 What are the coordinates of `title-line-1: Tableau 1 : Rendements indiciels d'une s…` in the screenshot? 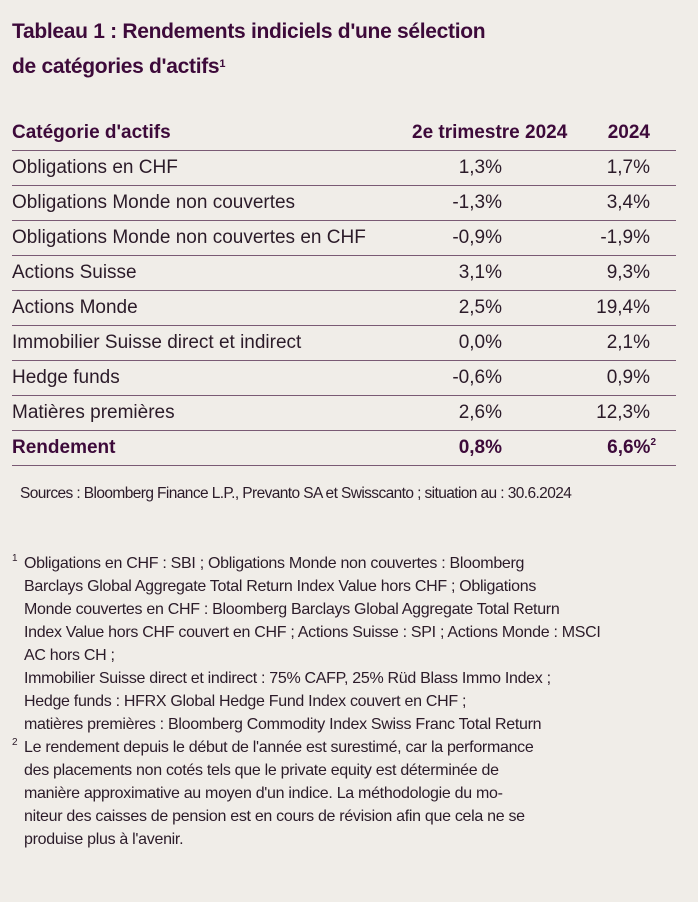 It's located at (249, 31).